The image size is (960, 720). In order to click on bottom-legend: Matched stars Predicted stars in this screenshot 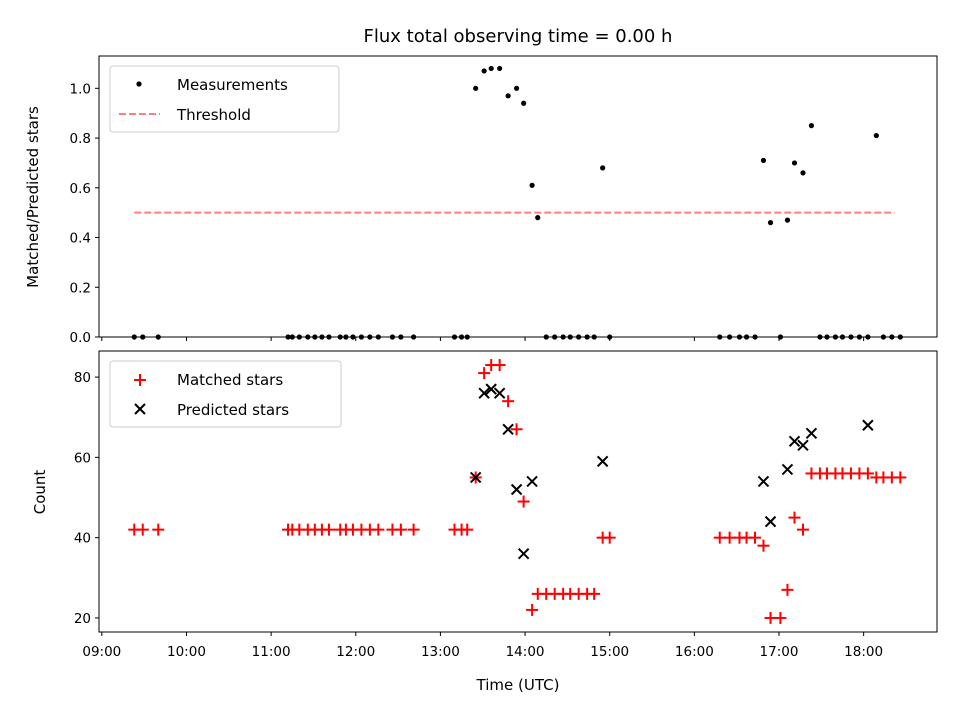, I will do `click(225, 394)`.